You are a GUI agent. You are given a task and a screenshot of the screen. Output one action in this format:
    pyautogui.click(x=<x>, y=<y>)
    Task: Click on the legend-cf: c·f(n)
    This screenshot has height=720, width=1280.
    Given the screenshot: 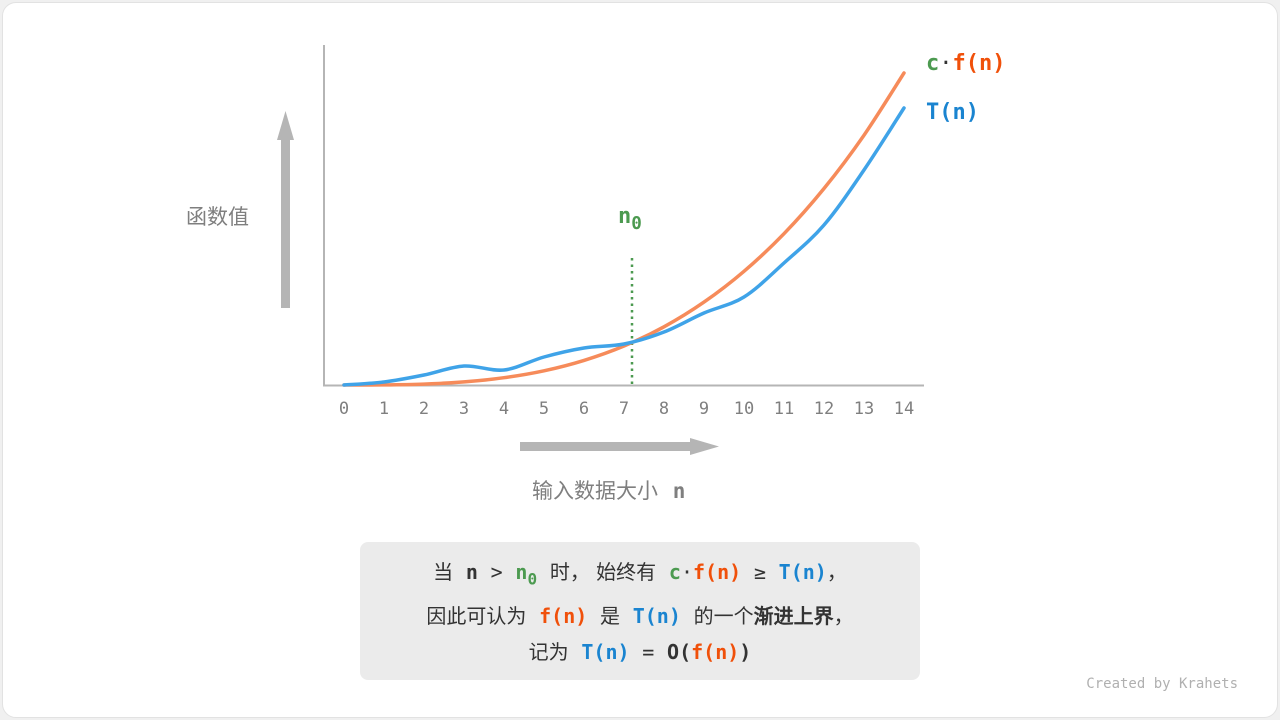 What is the action you would take?
    pyautogui.click(x=965, y=63)
    